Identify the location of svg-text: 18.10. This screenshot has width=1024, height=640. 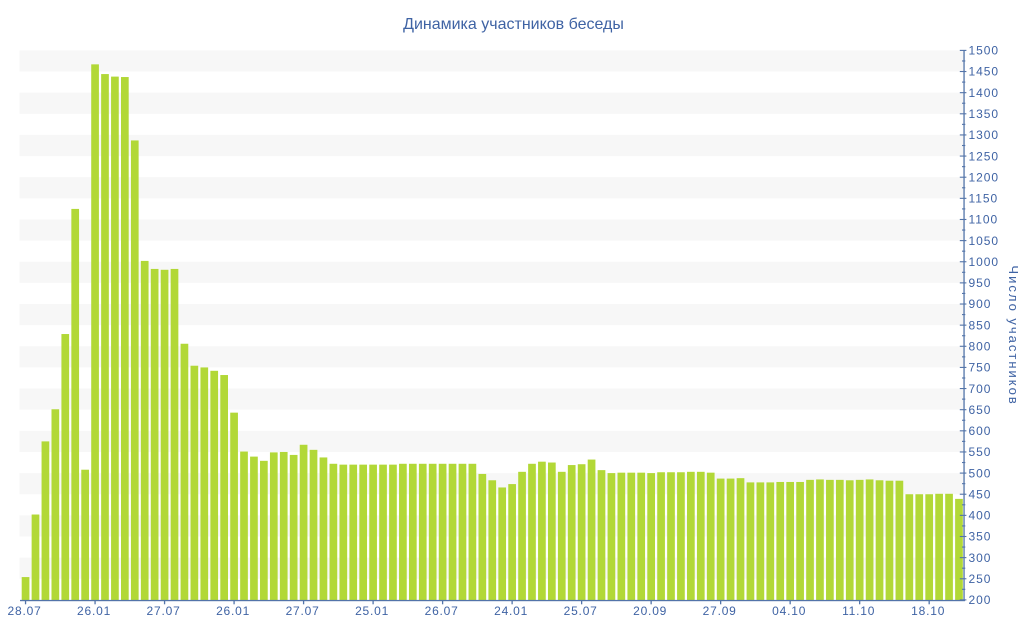
(928, 611).